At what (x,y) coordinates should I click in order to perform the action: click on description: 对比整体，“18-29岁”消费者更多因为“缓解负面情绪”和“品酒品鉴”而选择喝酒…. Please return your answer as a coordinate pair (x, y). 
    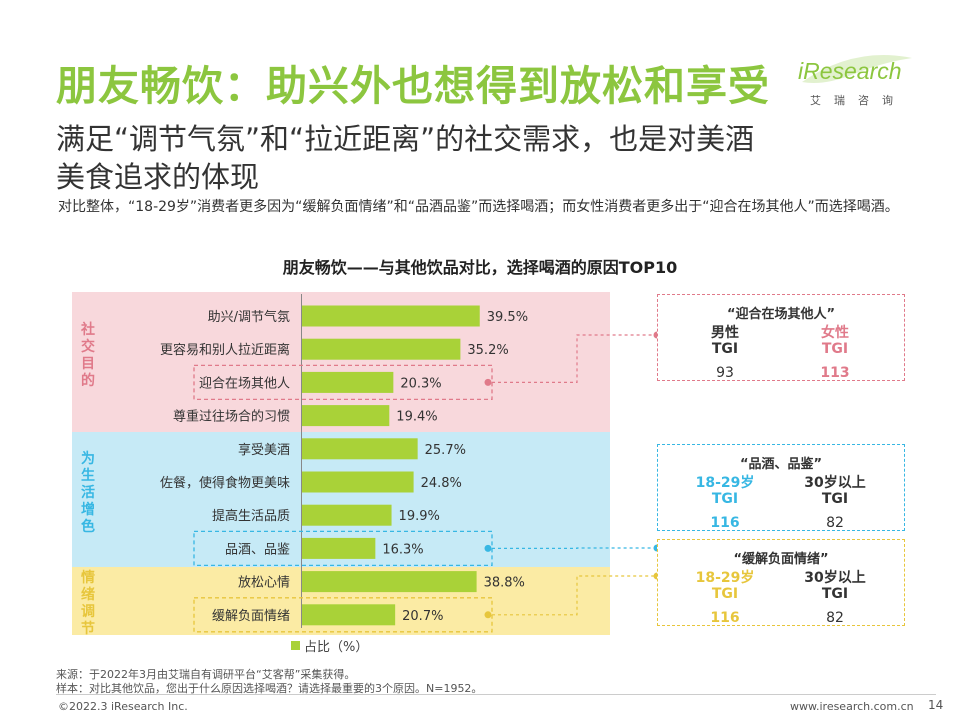
    Looking at the image, I should click on (478, 207).